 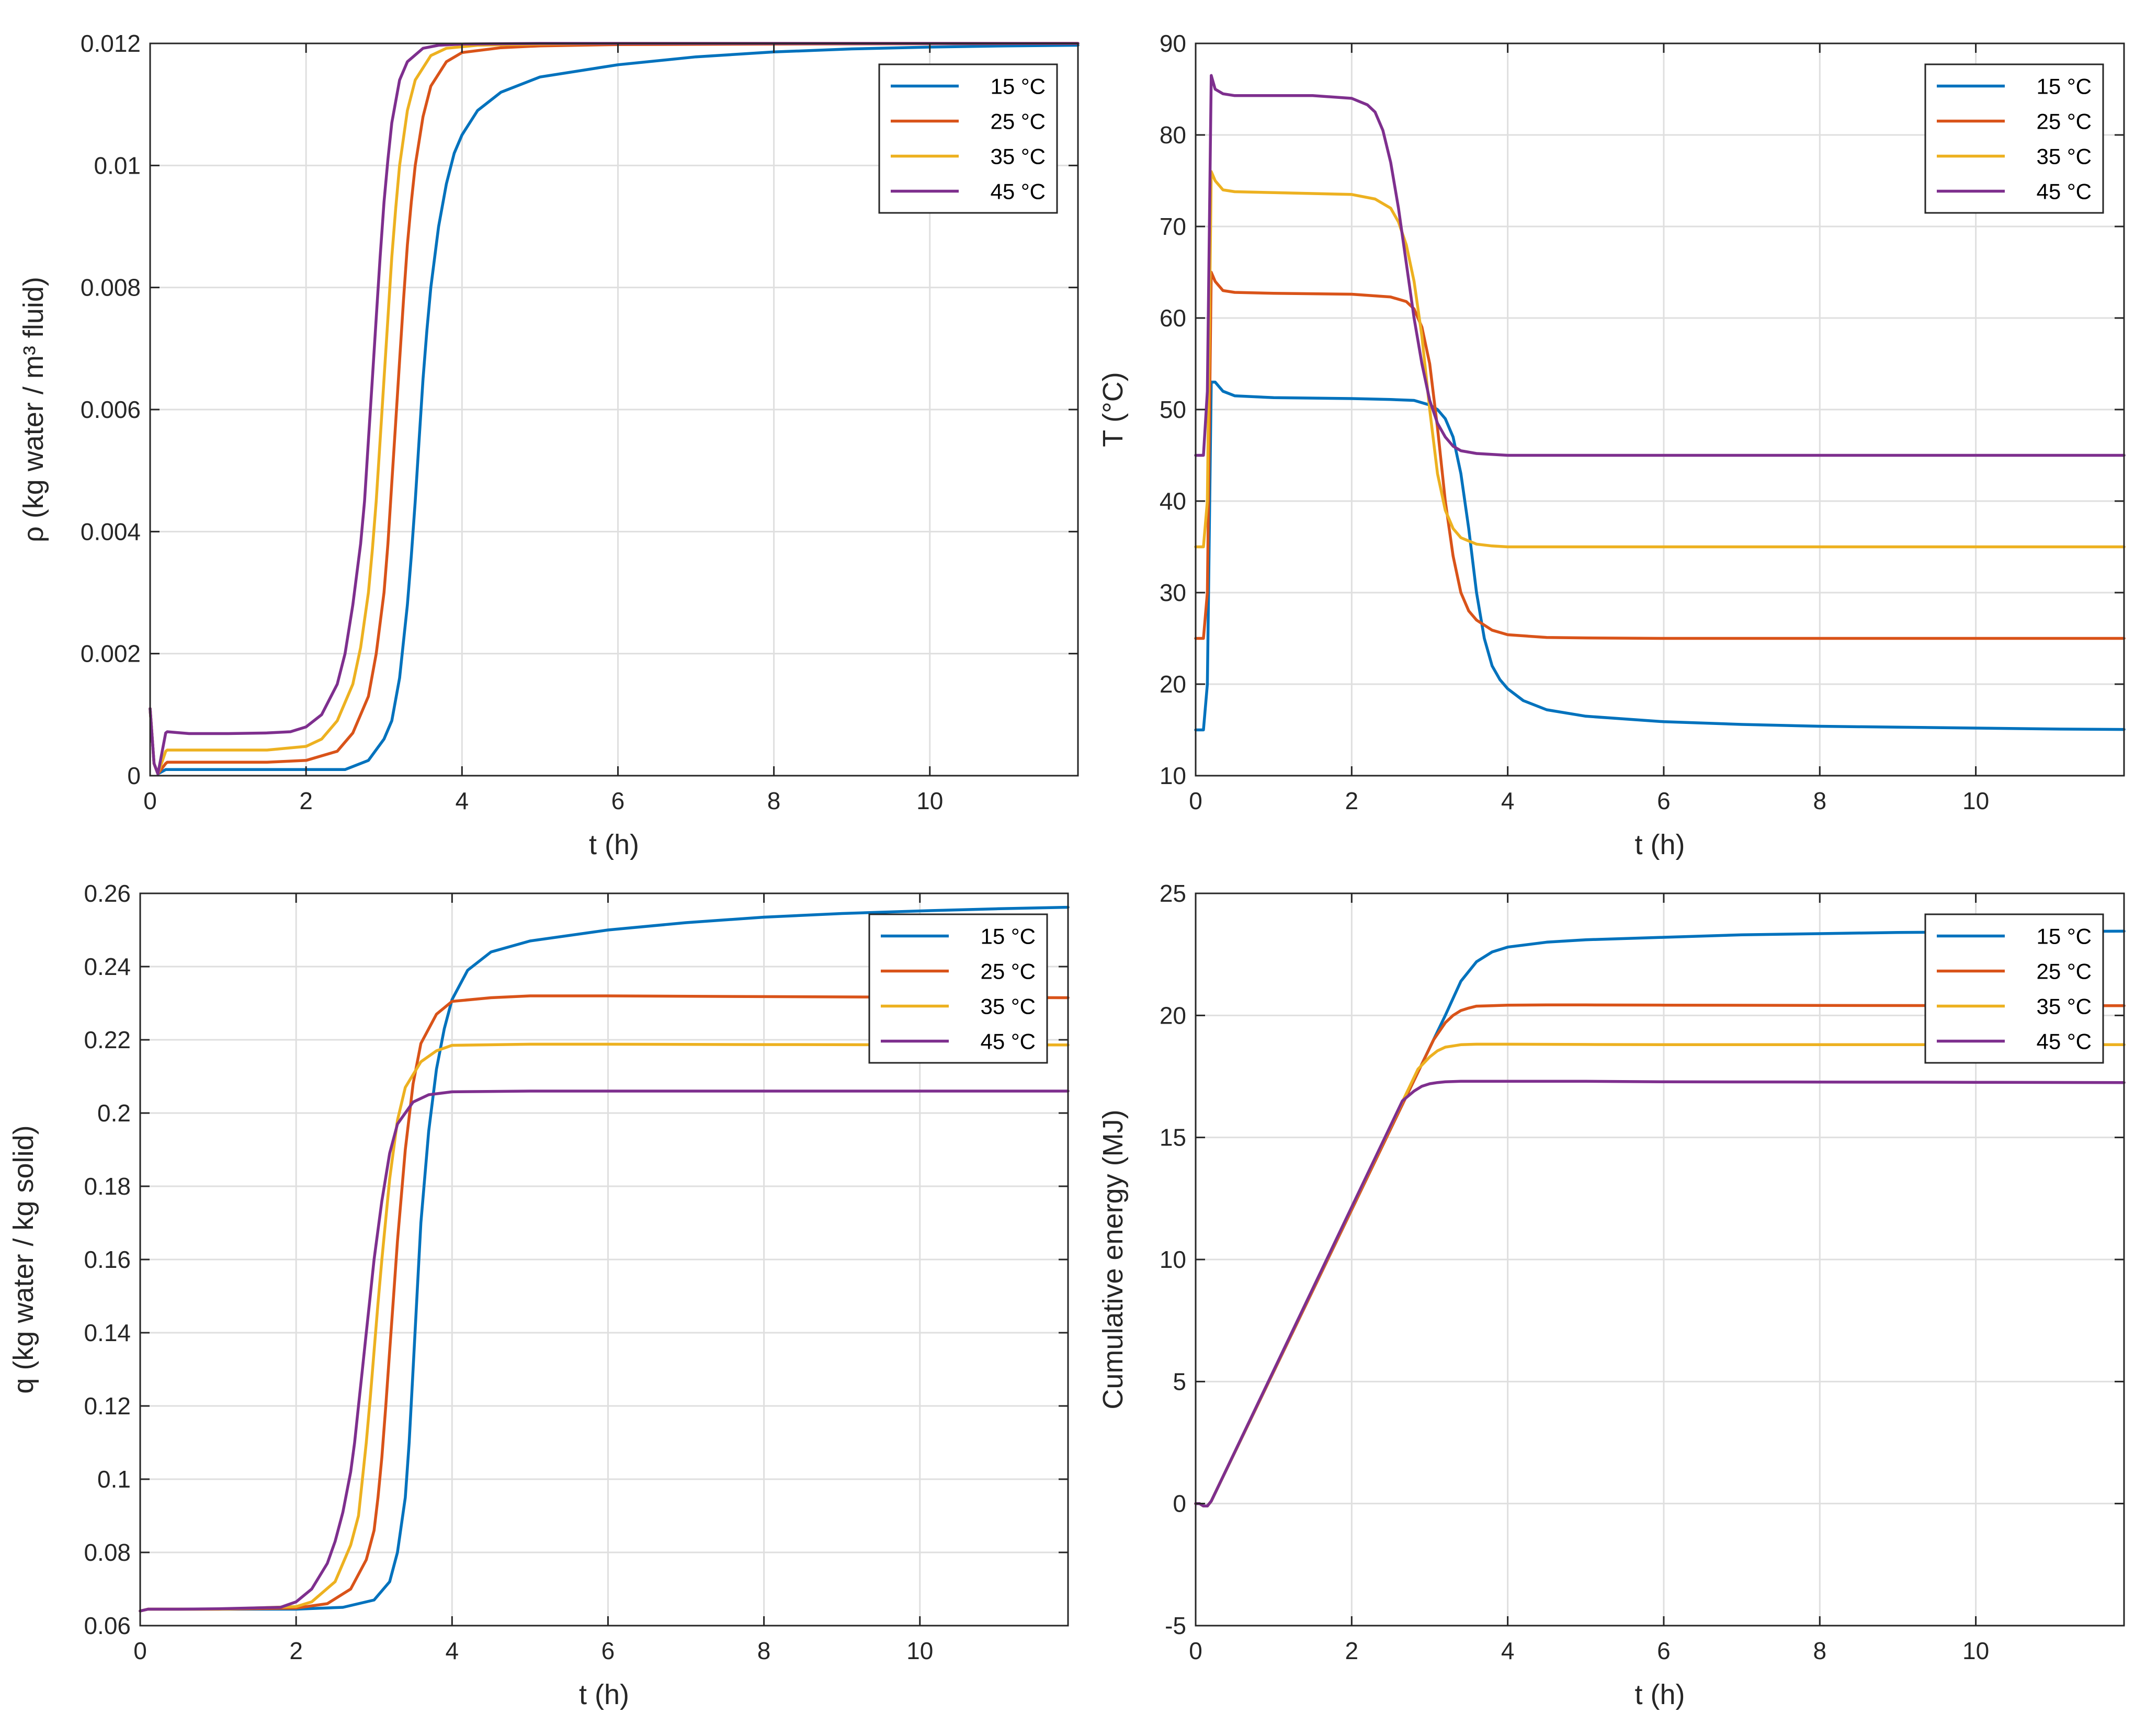 I want to click on y-tick-label: 0.006, so click(x=111, y=409).